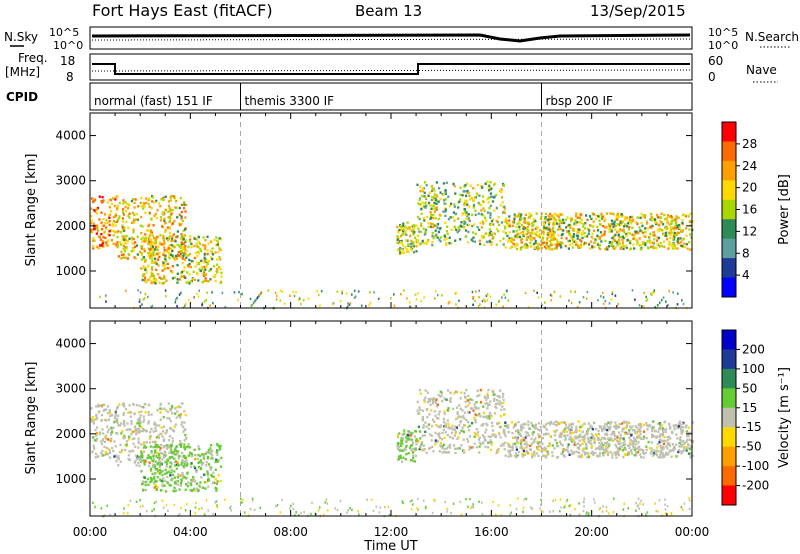 The image size is (800, 554). Describe the element at coordinates (638, 11) in the screenshot. I see `date-title: 13/Sep/2015` at that location.